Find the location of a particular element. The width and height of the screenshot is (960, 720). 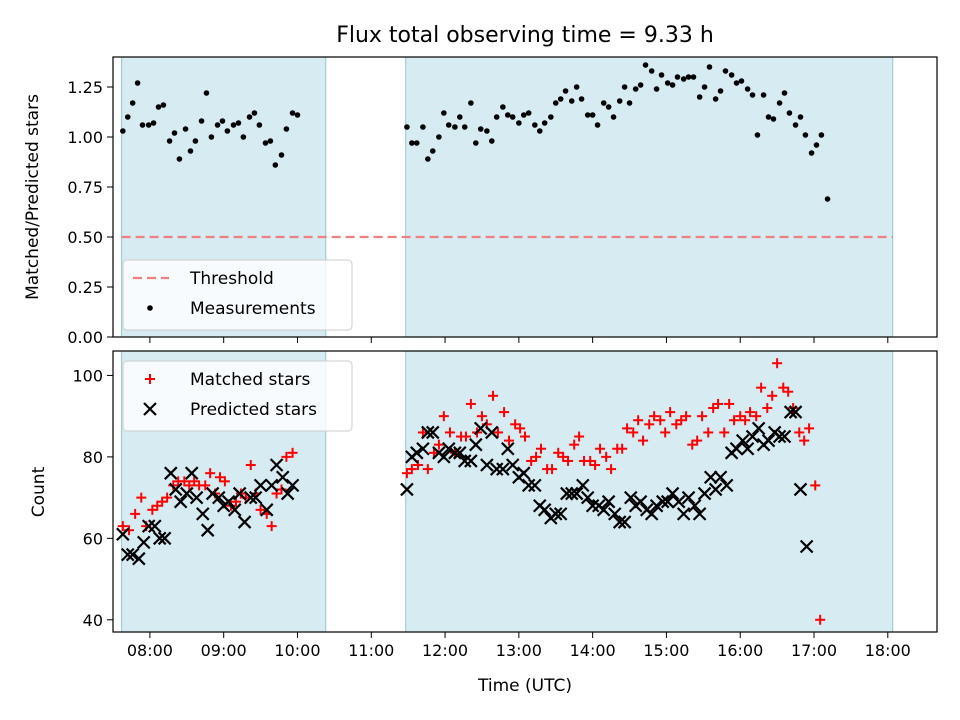

y-tick-label: 1.00 is located at coordinates (85, 137).